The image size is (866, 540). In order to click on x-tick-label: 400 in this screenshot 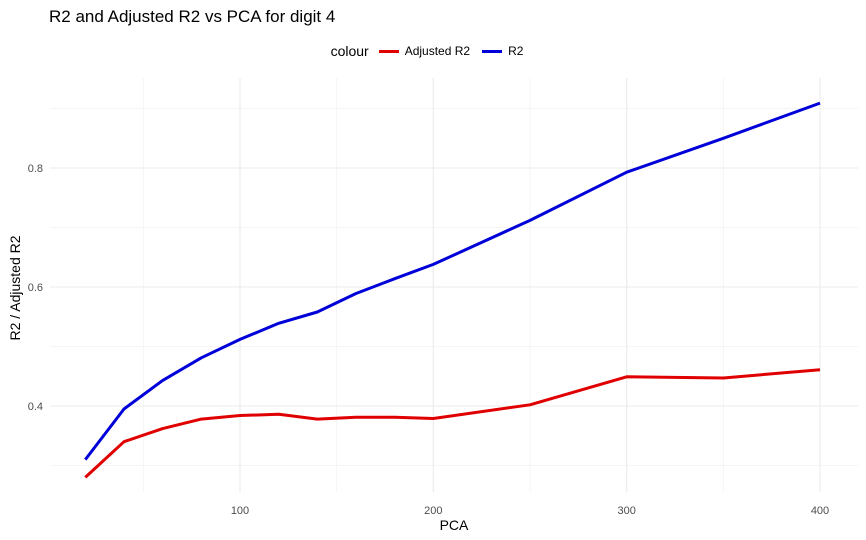, I will do `click(820, 511)`.